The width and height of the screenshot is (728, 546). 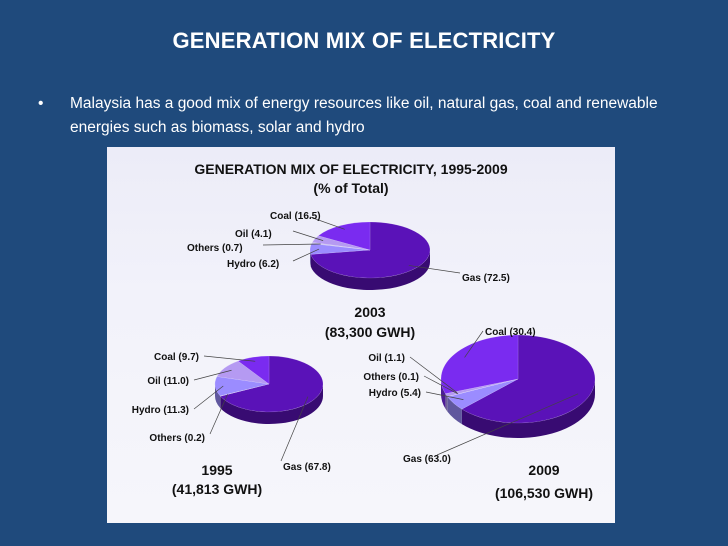 I want to click on slice-label-coal: Coal (9.7), so click(x=176, y=357).